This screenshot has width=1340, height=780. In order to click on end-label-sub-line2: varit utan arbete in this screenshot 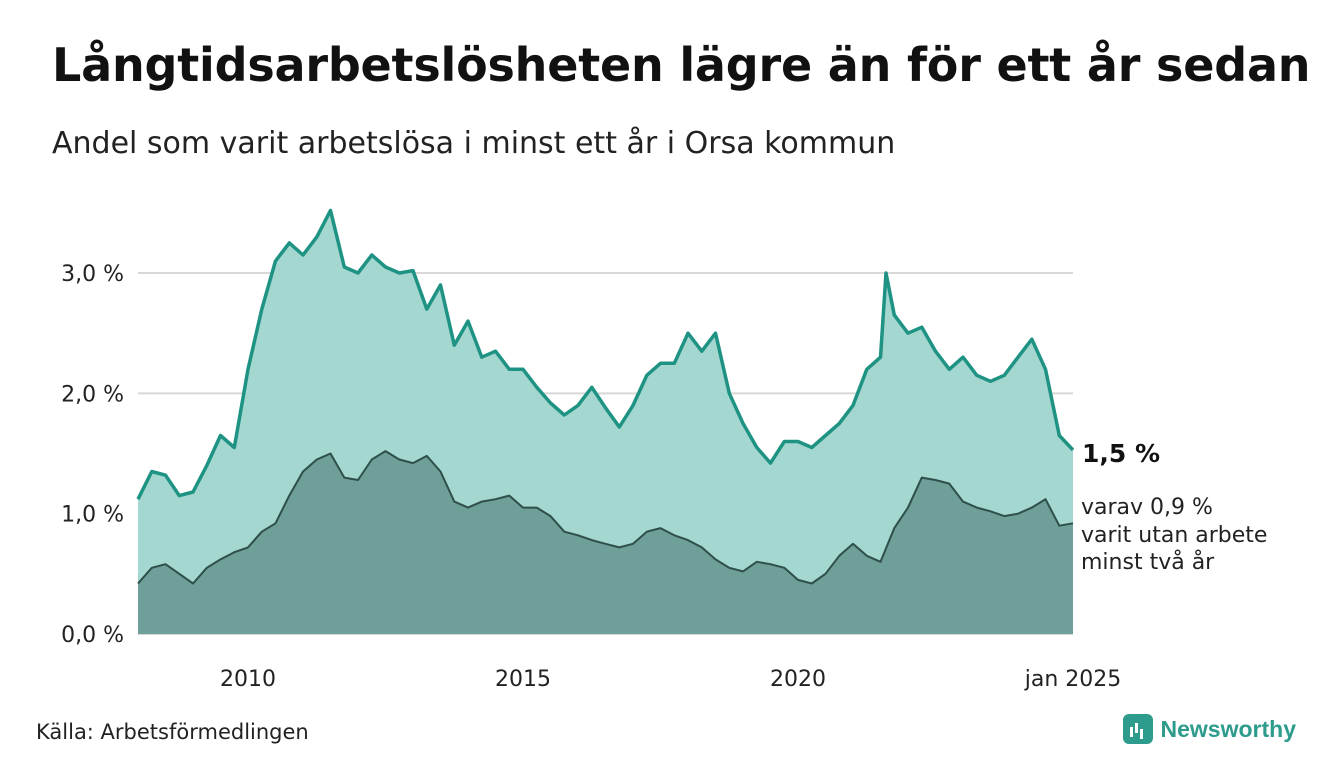, I will do `click(1174, 535)`.